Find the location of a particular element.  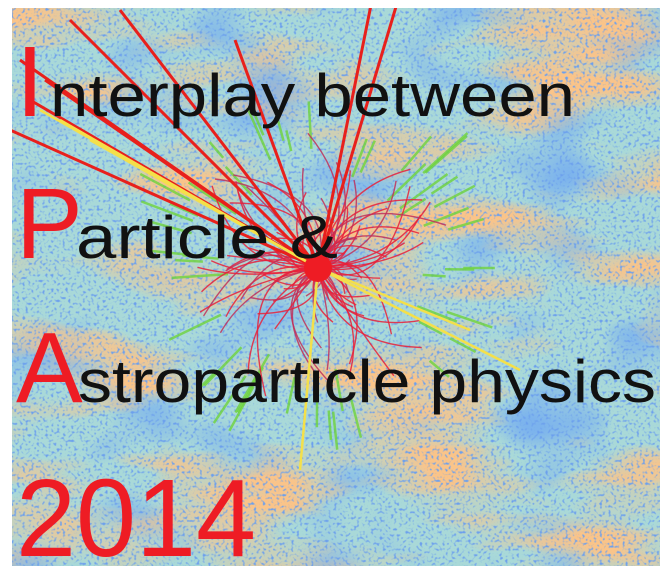

line-text: stroparticle physics is located at coordinates (367, 381).